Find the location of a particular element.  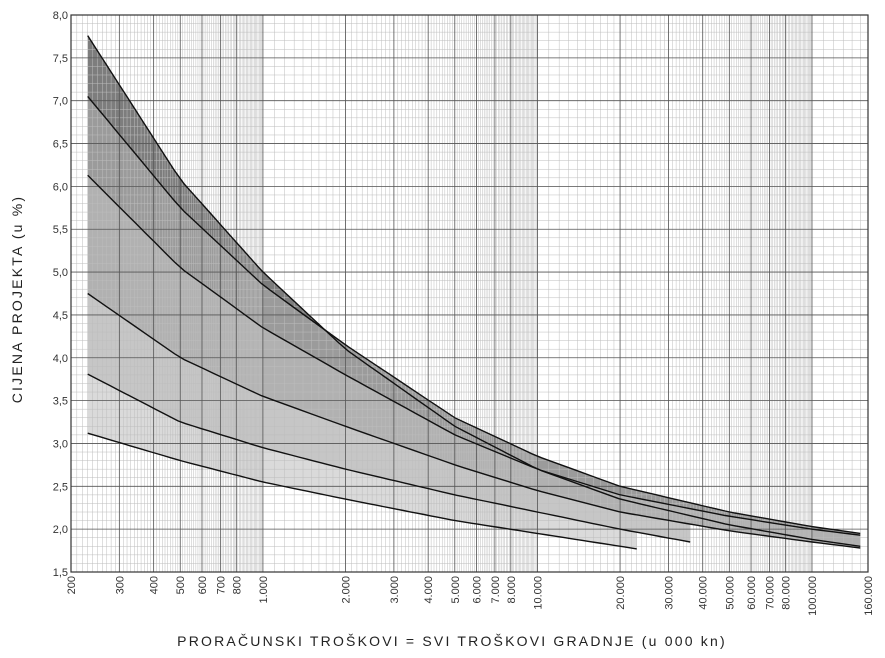

y-tick-label: 2,0 is located at coordinates (60, 530).